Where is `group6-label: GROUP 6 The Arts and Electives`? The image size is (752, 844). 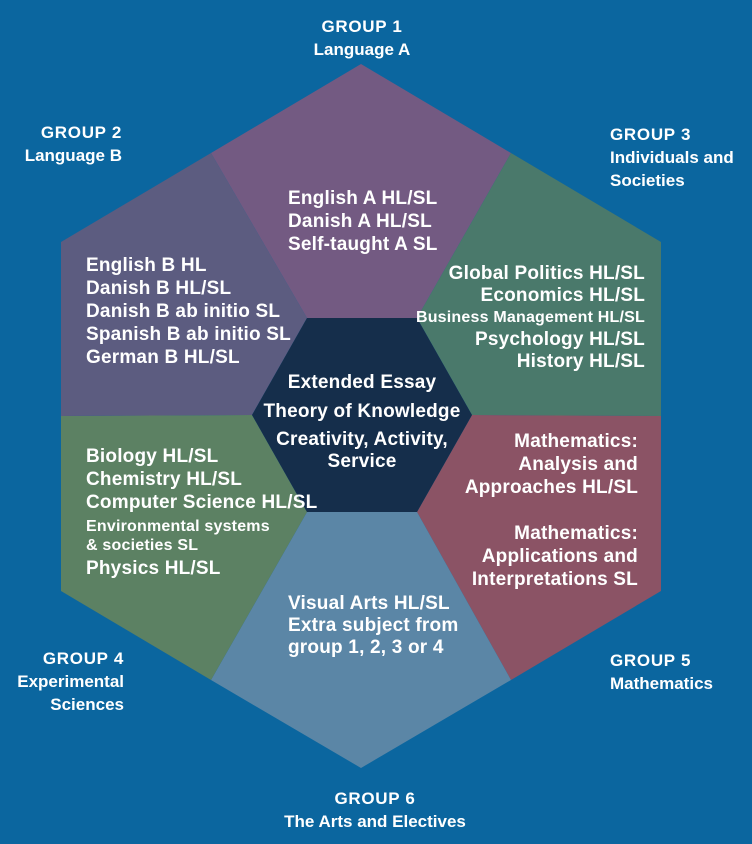
group6-label: GROUP 6 The Arts and Electives is located at coordinates (375, 810).